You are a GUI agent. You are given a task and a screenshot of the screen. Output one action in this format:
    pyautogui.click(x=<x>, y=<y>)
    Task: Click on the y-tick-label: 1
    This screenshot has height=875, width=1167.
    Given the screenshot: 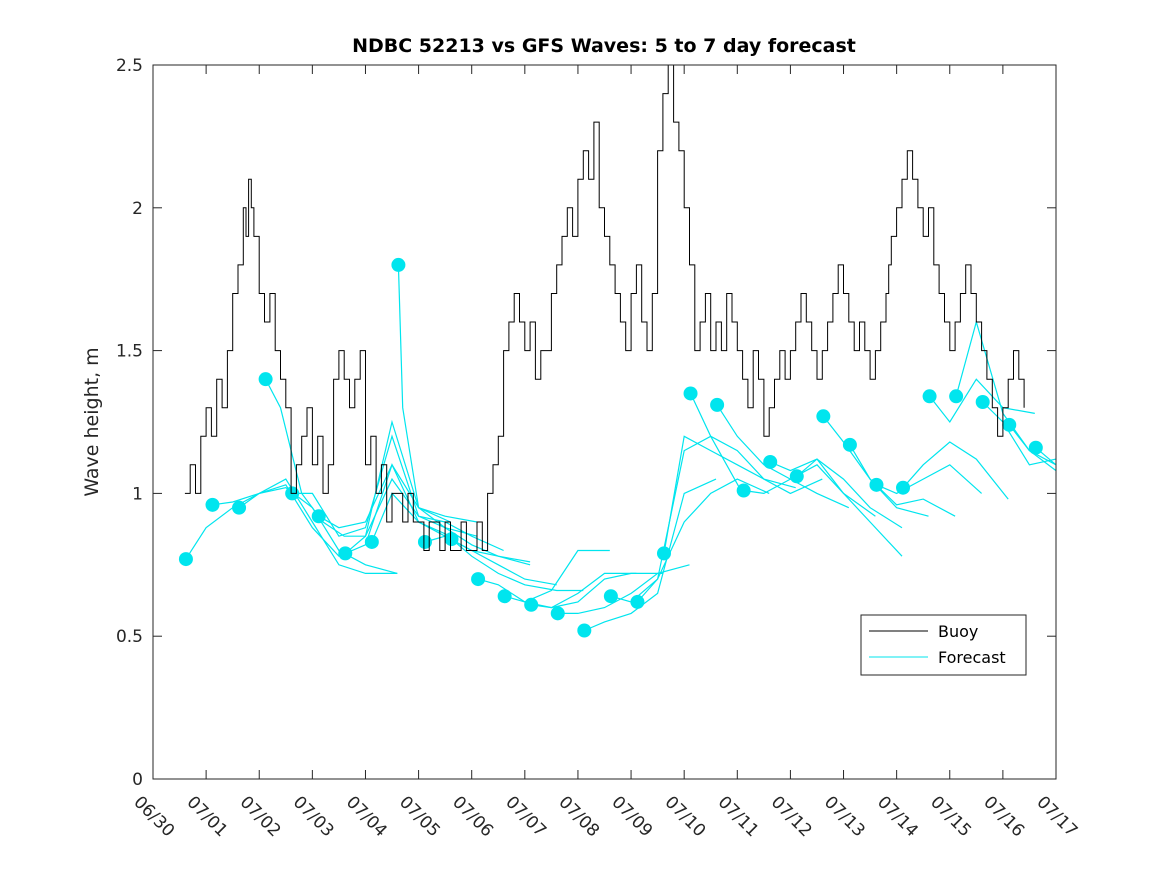 What is the action you would take?
    pyautogui.click(x=137, y=494)
    